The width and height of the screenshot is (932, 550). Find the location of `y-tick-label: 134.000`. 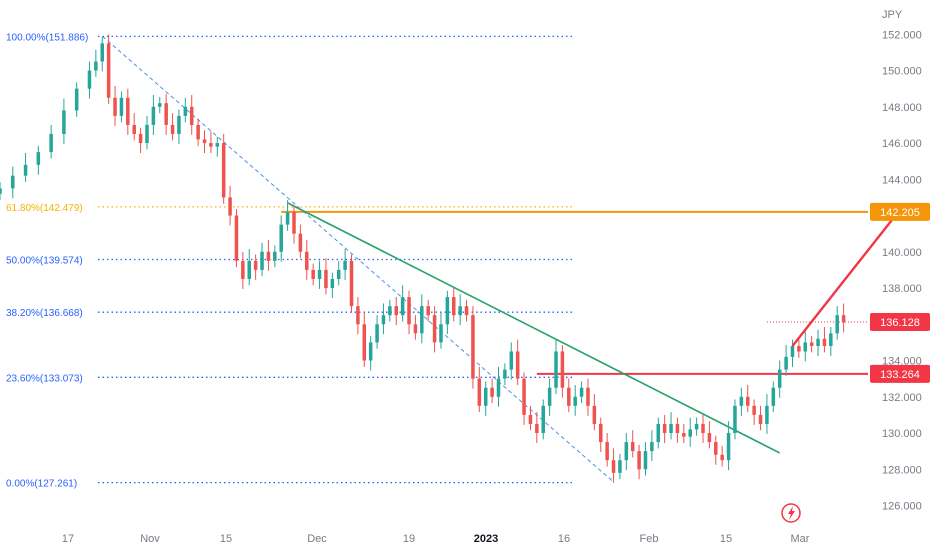

y-tick-label: 134.000 is located at coordinates (902, 362).